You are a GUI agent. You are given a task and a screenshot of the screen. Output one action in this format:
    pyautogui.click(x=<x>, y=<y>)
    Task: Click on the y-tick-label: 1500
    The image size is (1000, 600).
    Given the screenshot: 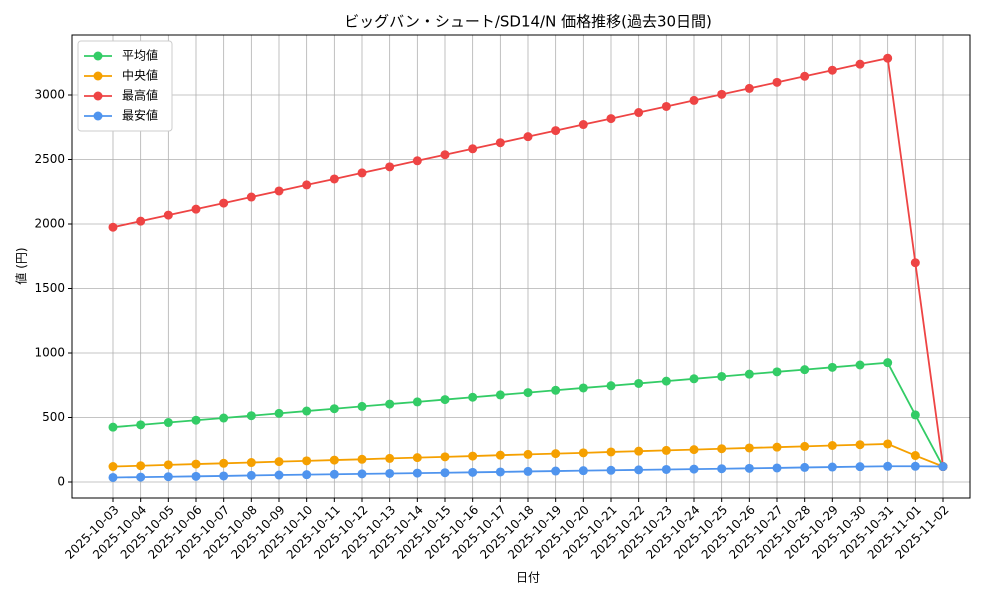 What is the action you would take?
    pyautogui.click(x=49, y=288)
    